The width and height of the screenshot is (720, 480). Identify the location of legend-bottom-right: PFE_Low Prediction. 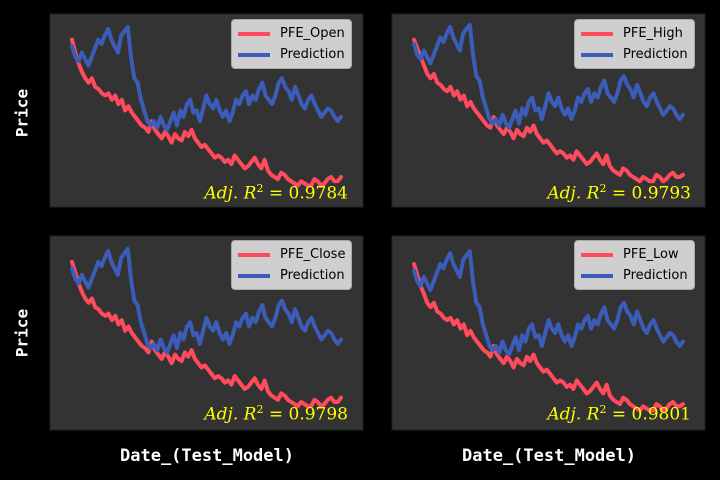
(634, 265).